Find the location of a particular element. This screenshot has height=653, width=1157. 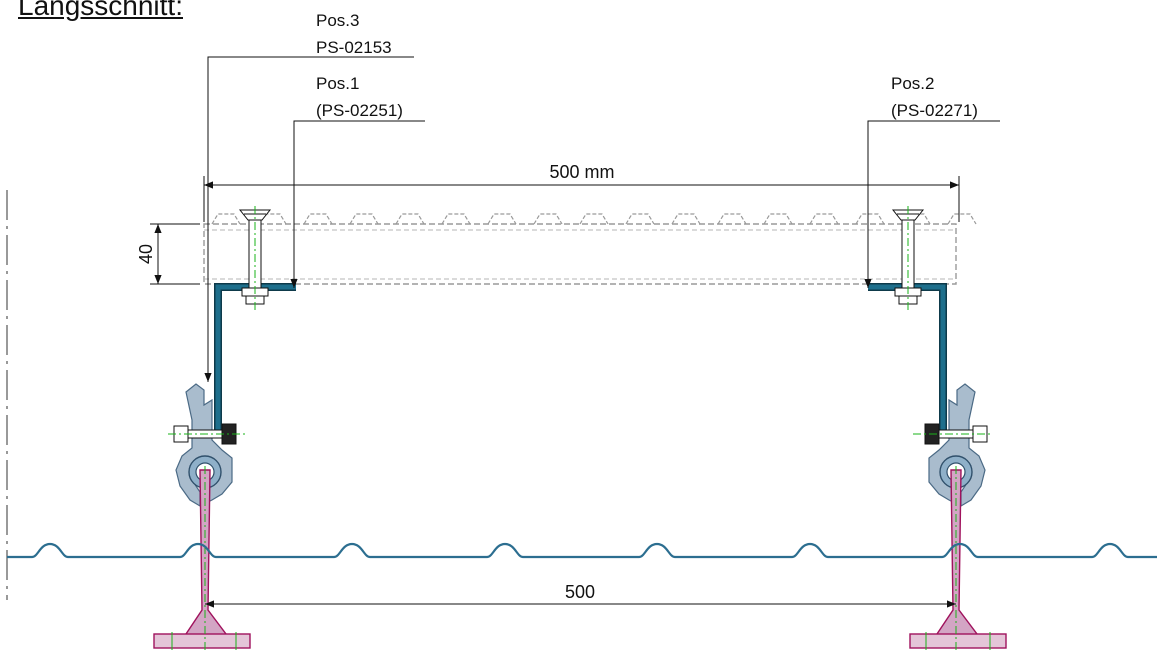

leader-pos3 is located at coordinates (309, 219).